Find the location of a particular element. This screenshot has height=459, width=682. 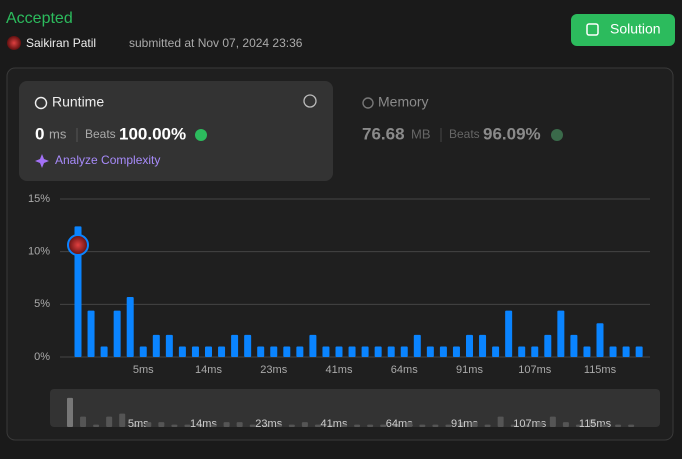

user-name: Saikiran Patil is located at coordinates (61, 43).